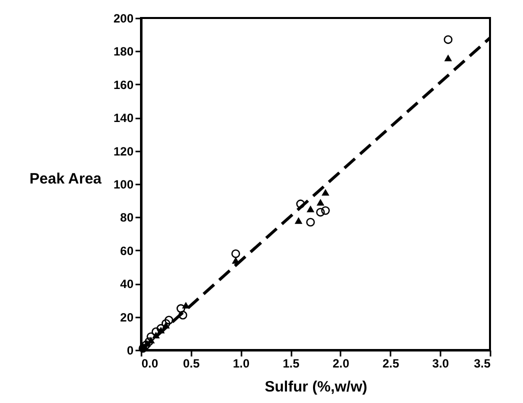 This screenshot has height=403, width=523. Describe the element at coordinates (391, 363) in the screenshot. I see `x-tick-label: 2.5` at that location.